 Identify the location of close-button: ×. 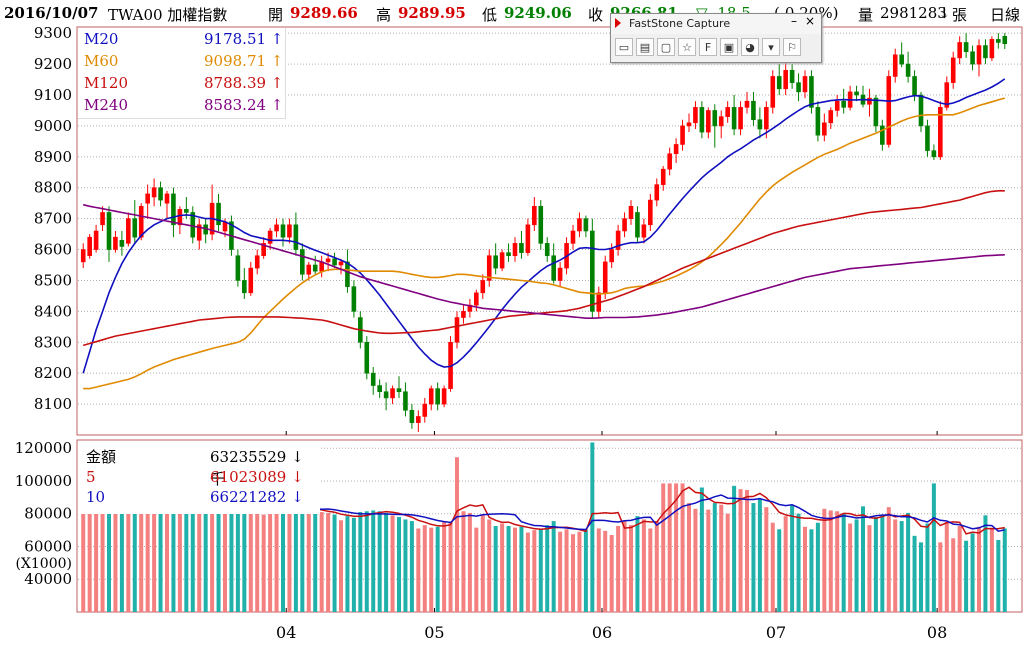
(810, 21).